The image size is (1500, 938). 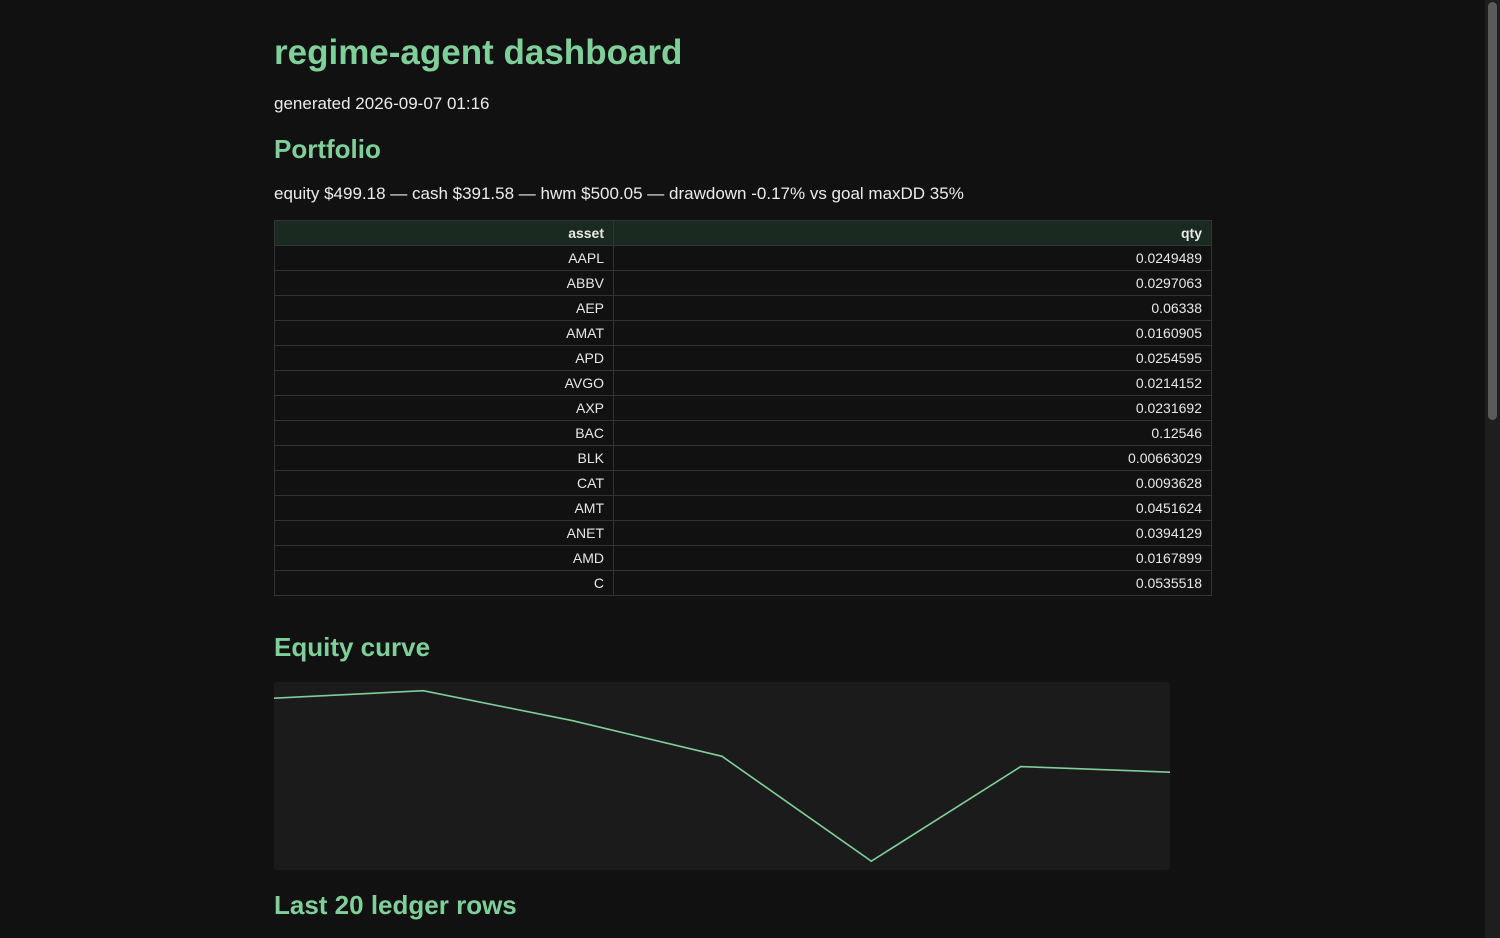 What do you see at coordinates (327, 149) in the screenshot?
I see `portfolio-heading: Portfolio` at bounding box center [327, 149].